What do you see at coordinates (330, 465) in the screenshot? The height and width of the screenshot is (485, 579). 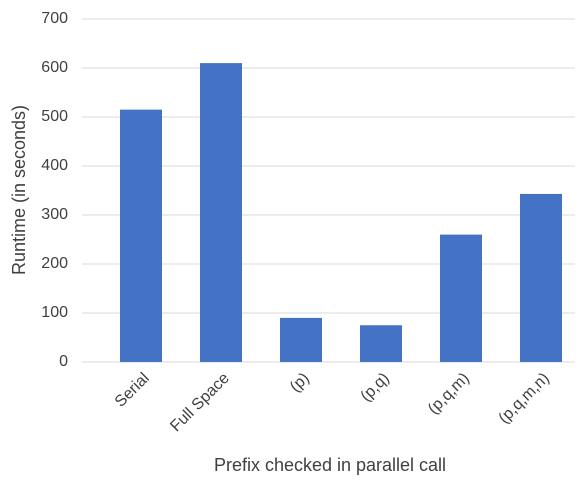 I see `x-axis-title: Prefix checked in parallel call` at bounding box center [330, 465].